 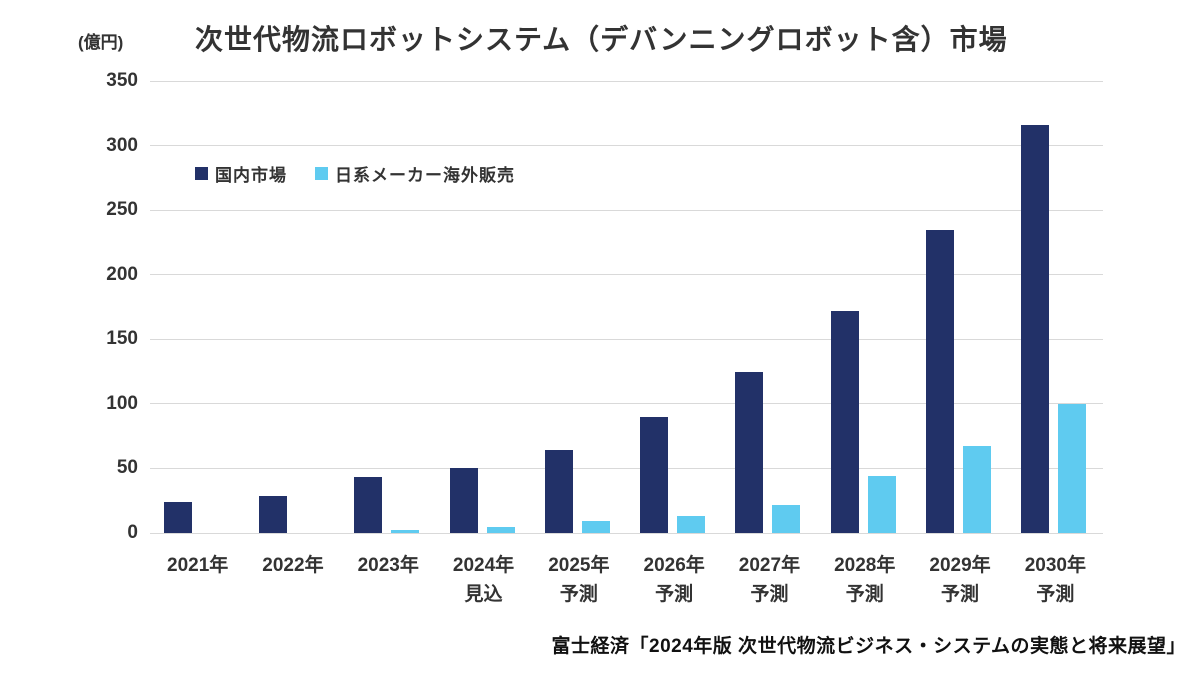 What do you see at coordinates (558, 491) in the screenshot?
I see `bar-domestic-2025年` at bounding box center [558, 491].